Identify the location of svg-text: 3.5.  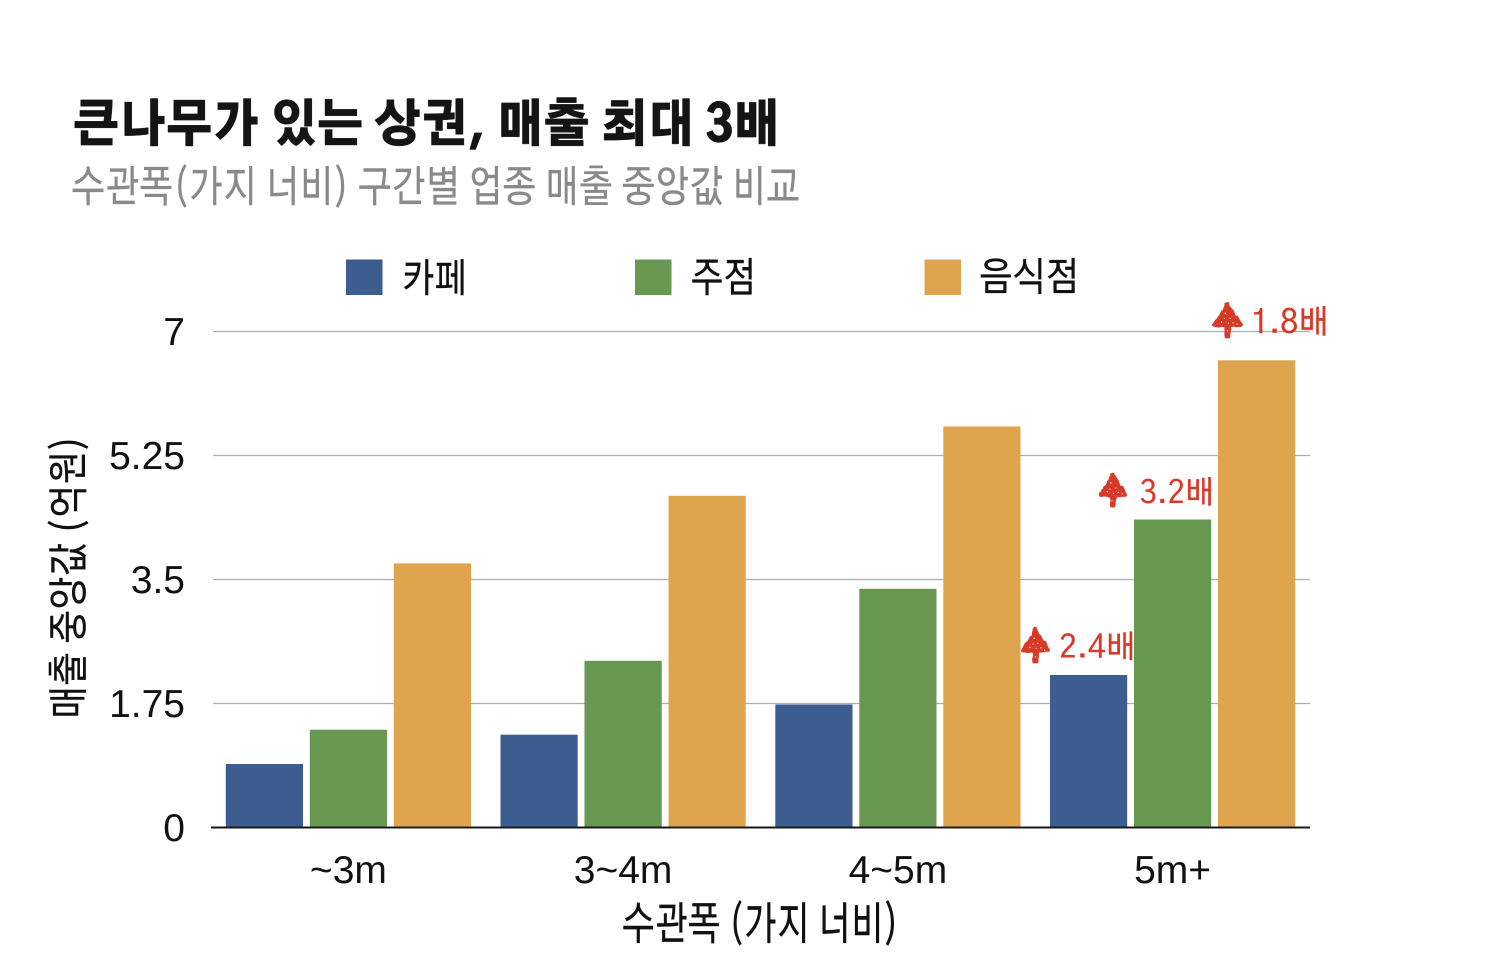
(158, 580).